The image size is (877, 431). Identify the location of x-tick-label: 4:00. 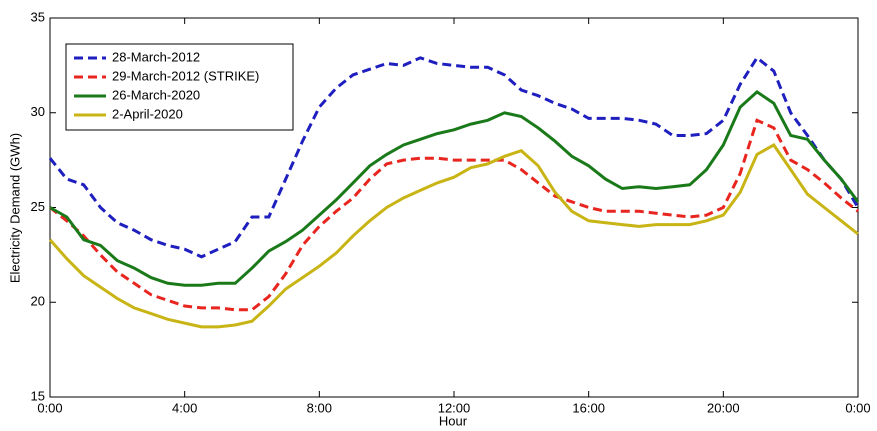
(184, 407).